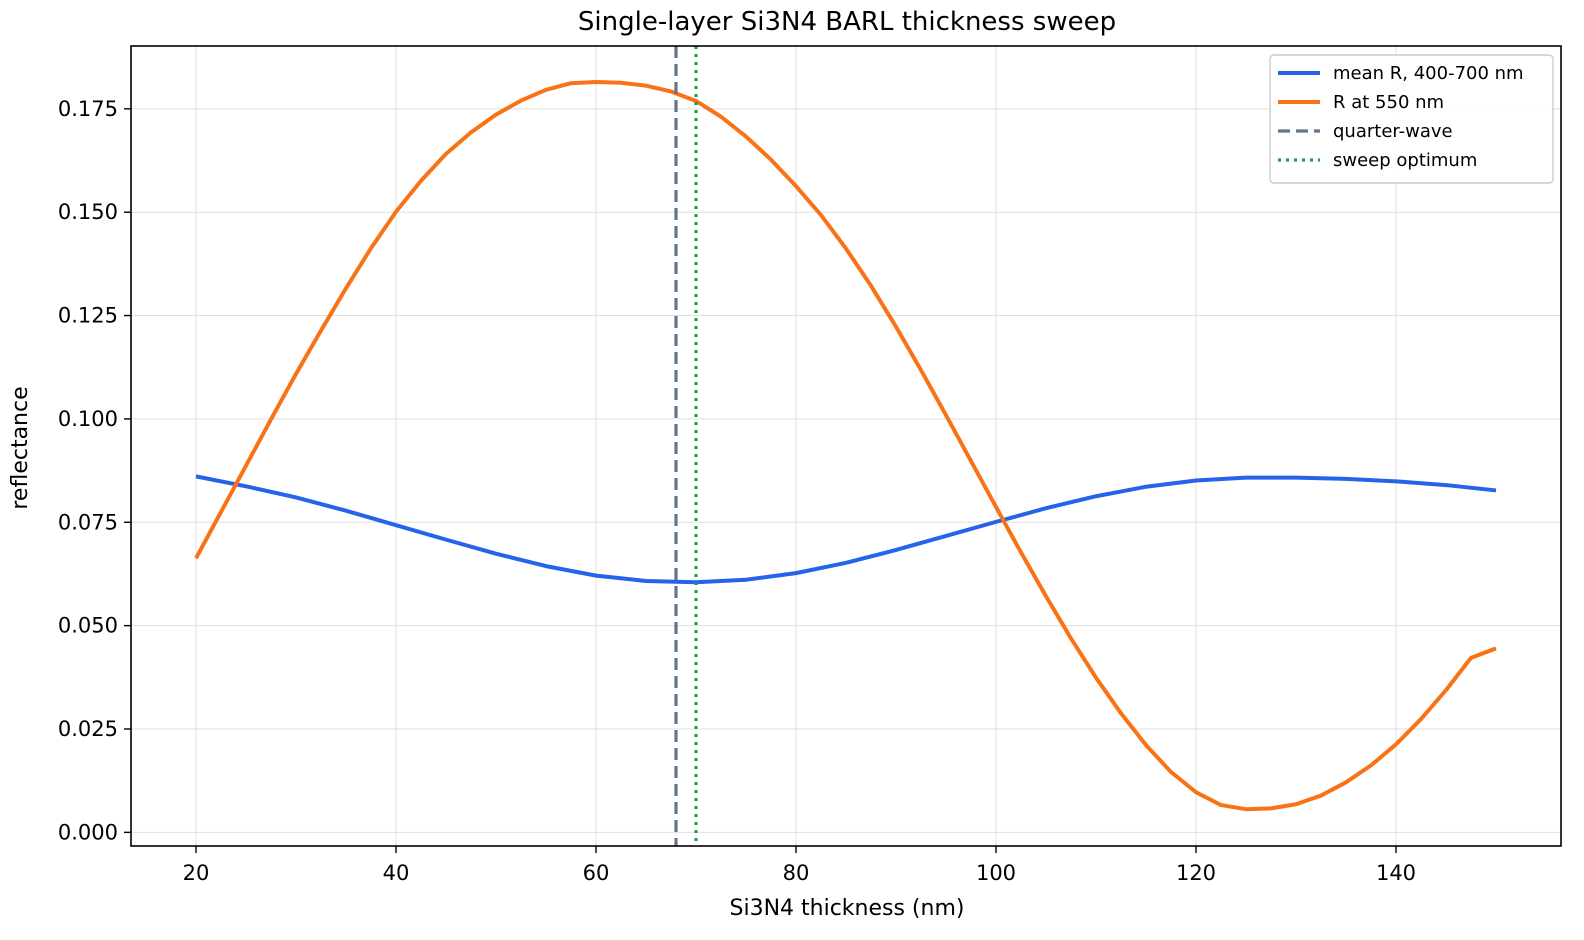 This screenshot has height=940, width=1584. I want to click on legend-label: R at 550 nm, so click(1388, 102).